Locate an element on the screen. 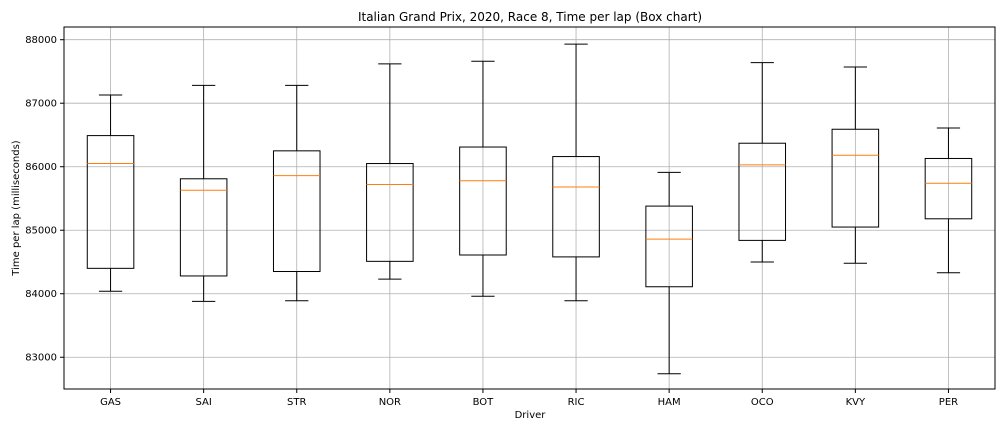 The width and height of the screenshot is (1008, 432). box-sai is located at coordinates (203, 193).